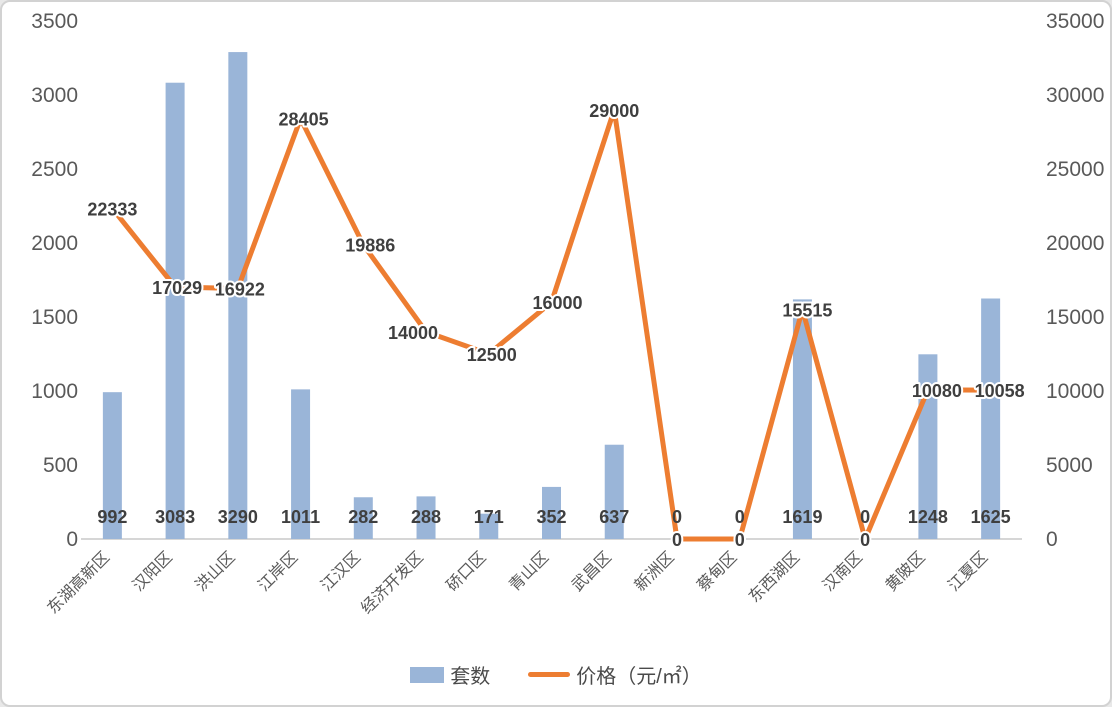 Image resolution: width=1112 pixels, height=707 pixels. I want to click on legend-item-price: 价格（元/㎡）, so click(615, 674).